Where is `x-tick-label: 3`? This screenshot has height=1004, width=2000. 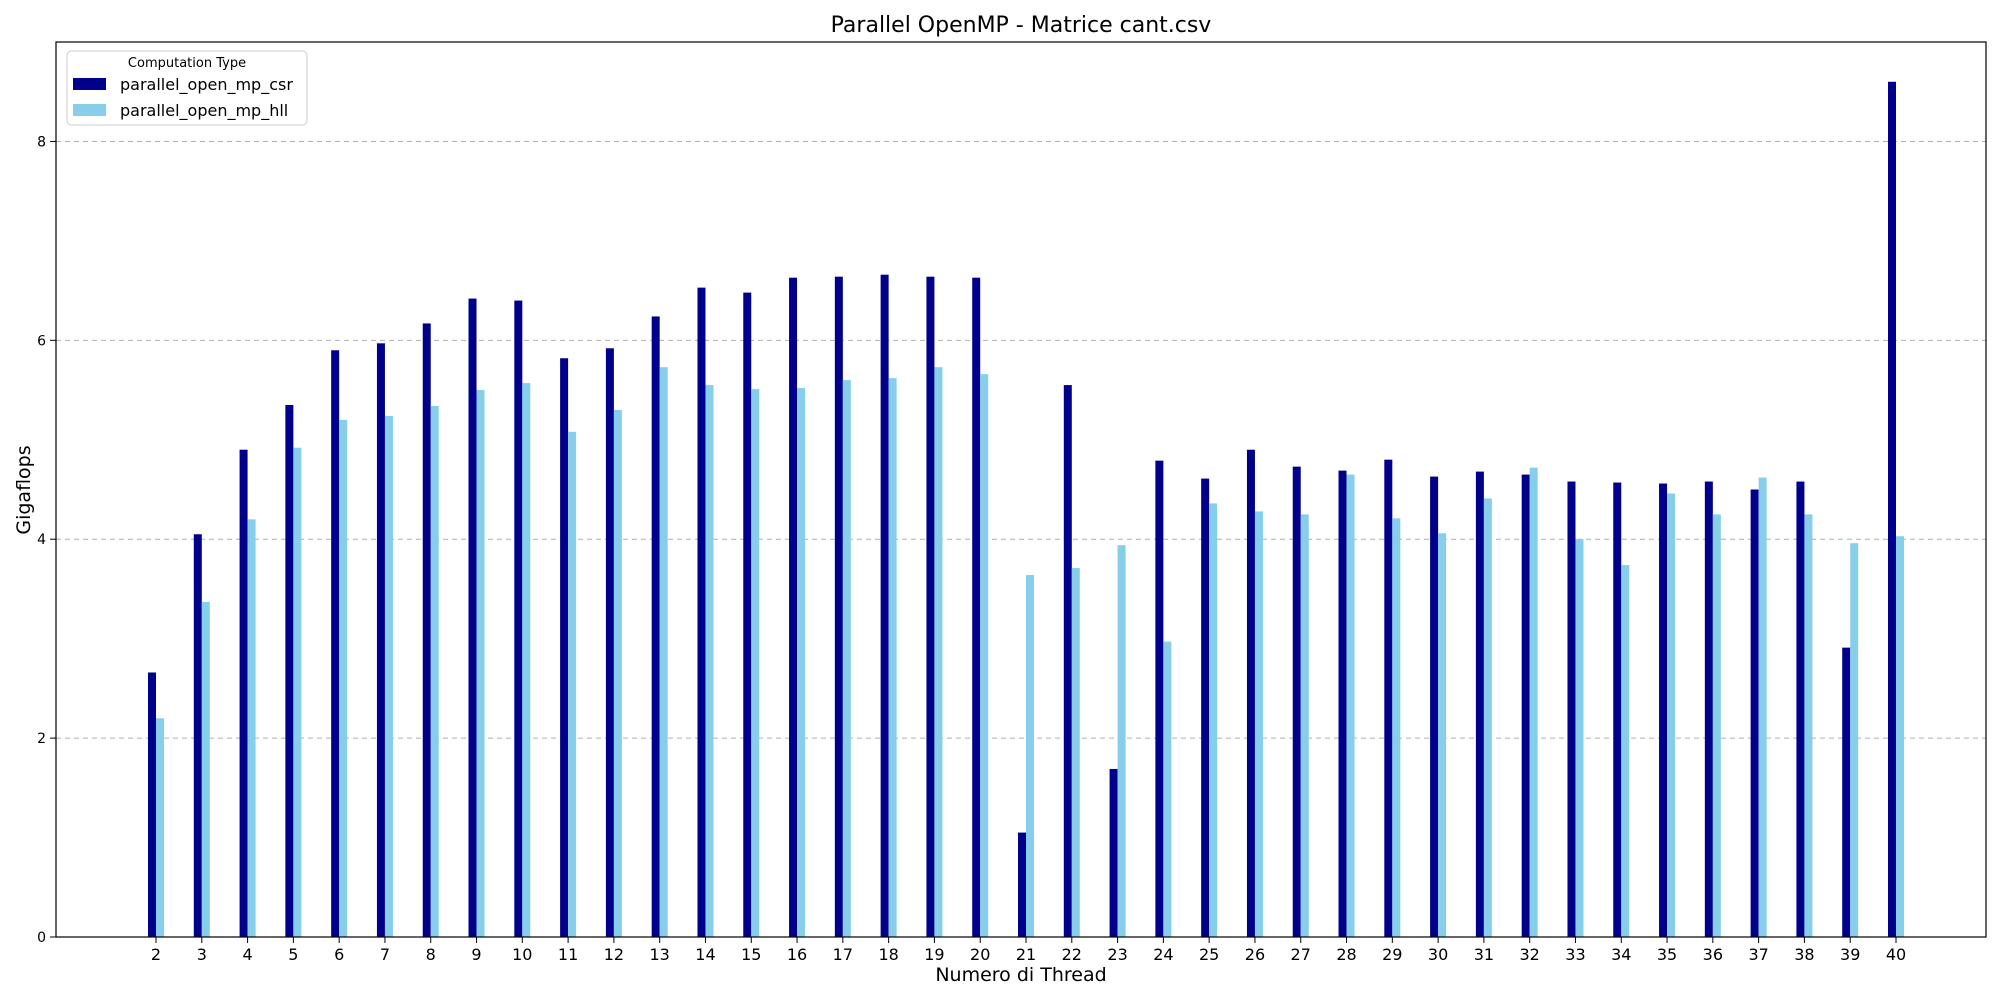
x-tick-label: 3 is located at coordinates (202, 954).